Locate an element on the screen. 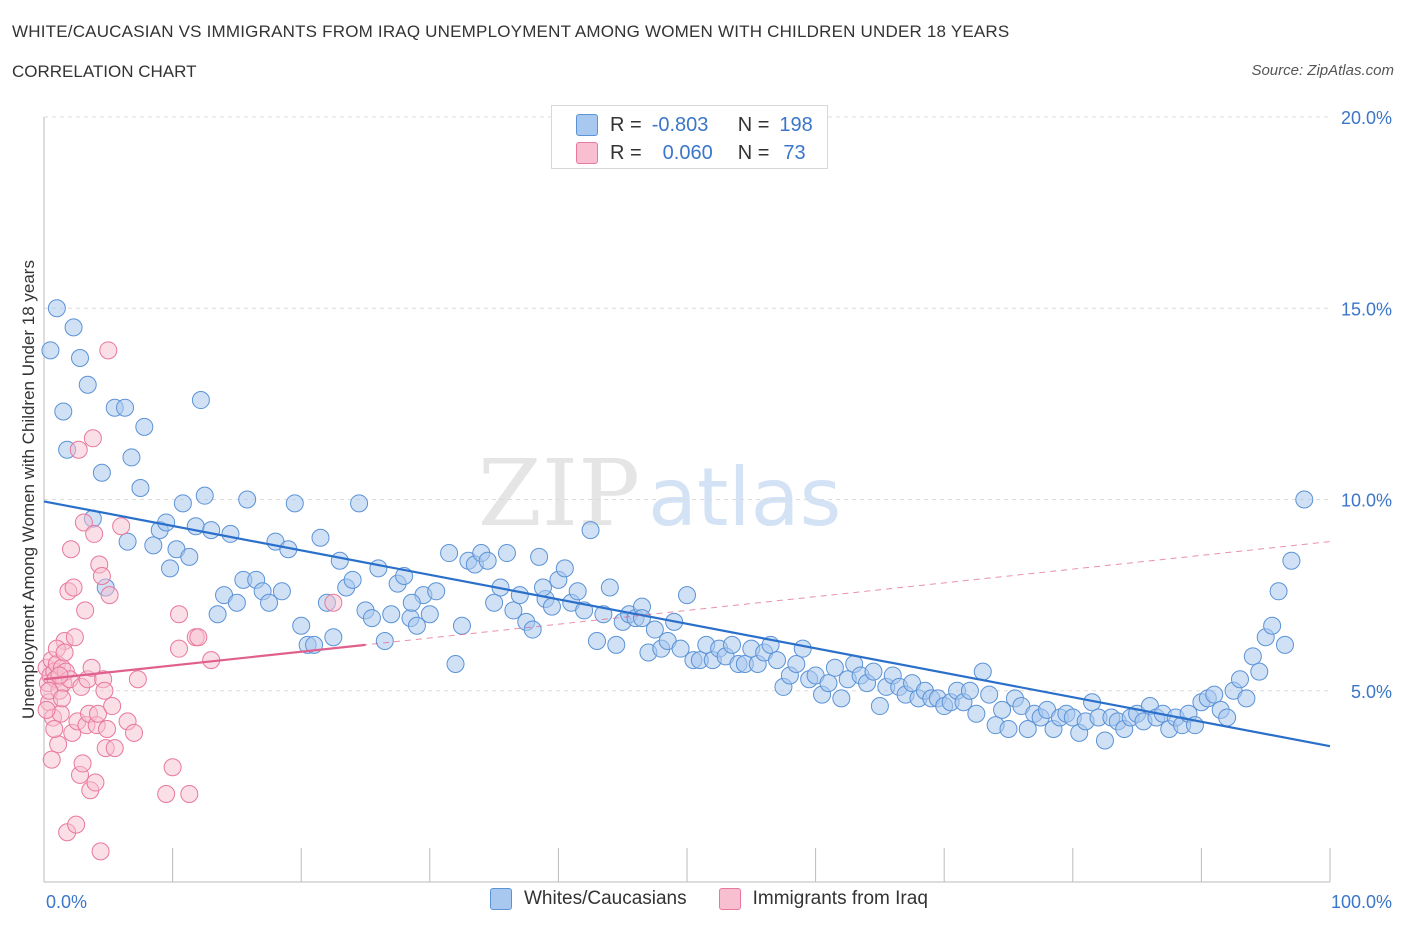 The image size is (1406, 930). chart-subtitle: CORRELATION CHART is located at coordinates (104, 71).